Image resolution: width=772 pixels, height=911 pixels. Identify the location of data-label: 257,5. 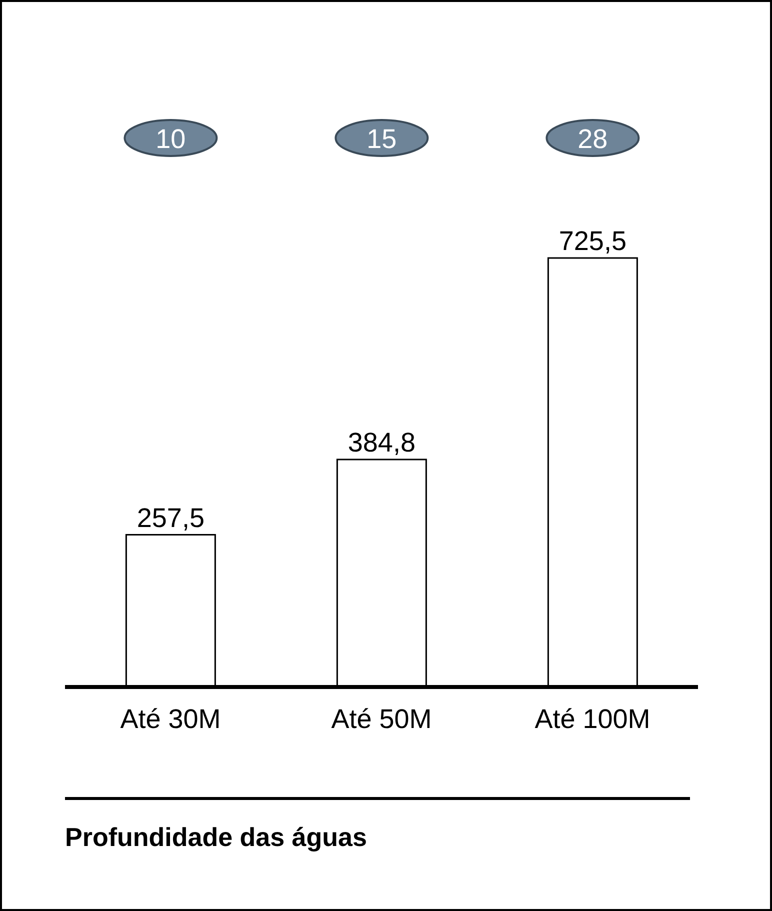
(170, 517).